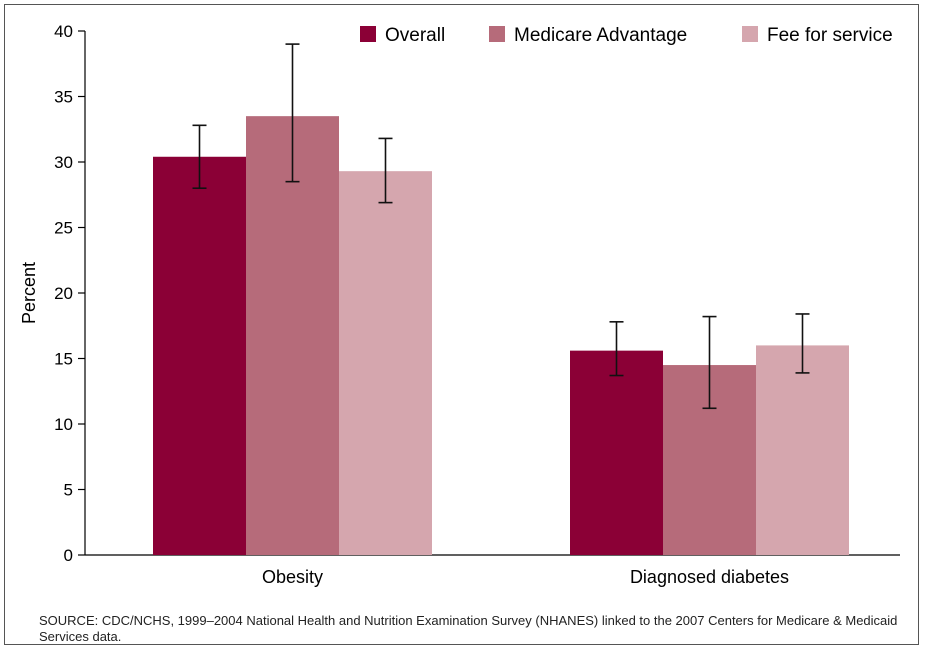  Describe the element at coordinates (29, 293) in the screenshot. I see `y-axis-title: Percent` at that location.